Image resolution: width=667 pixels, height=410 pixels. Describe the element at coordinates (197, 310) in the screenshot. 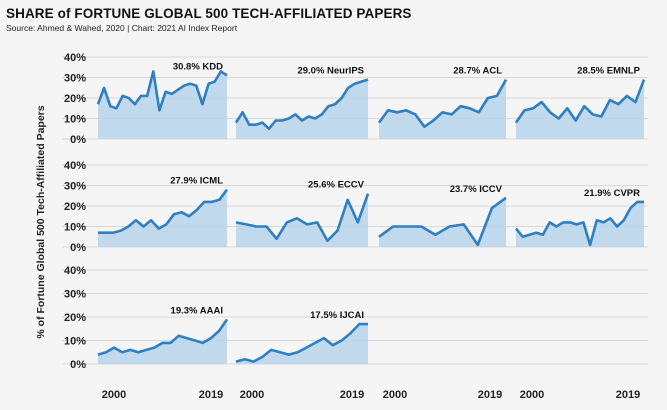

I see `panel-label-aaai: 19.3% AAAI` at that location.